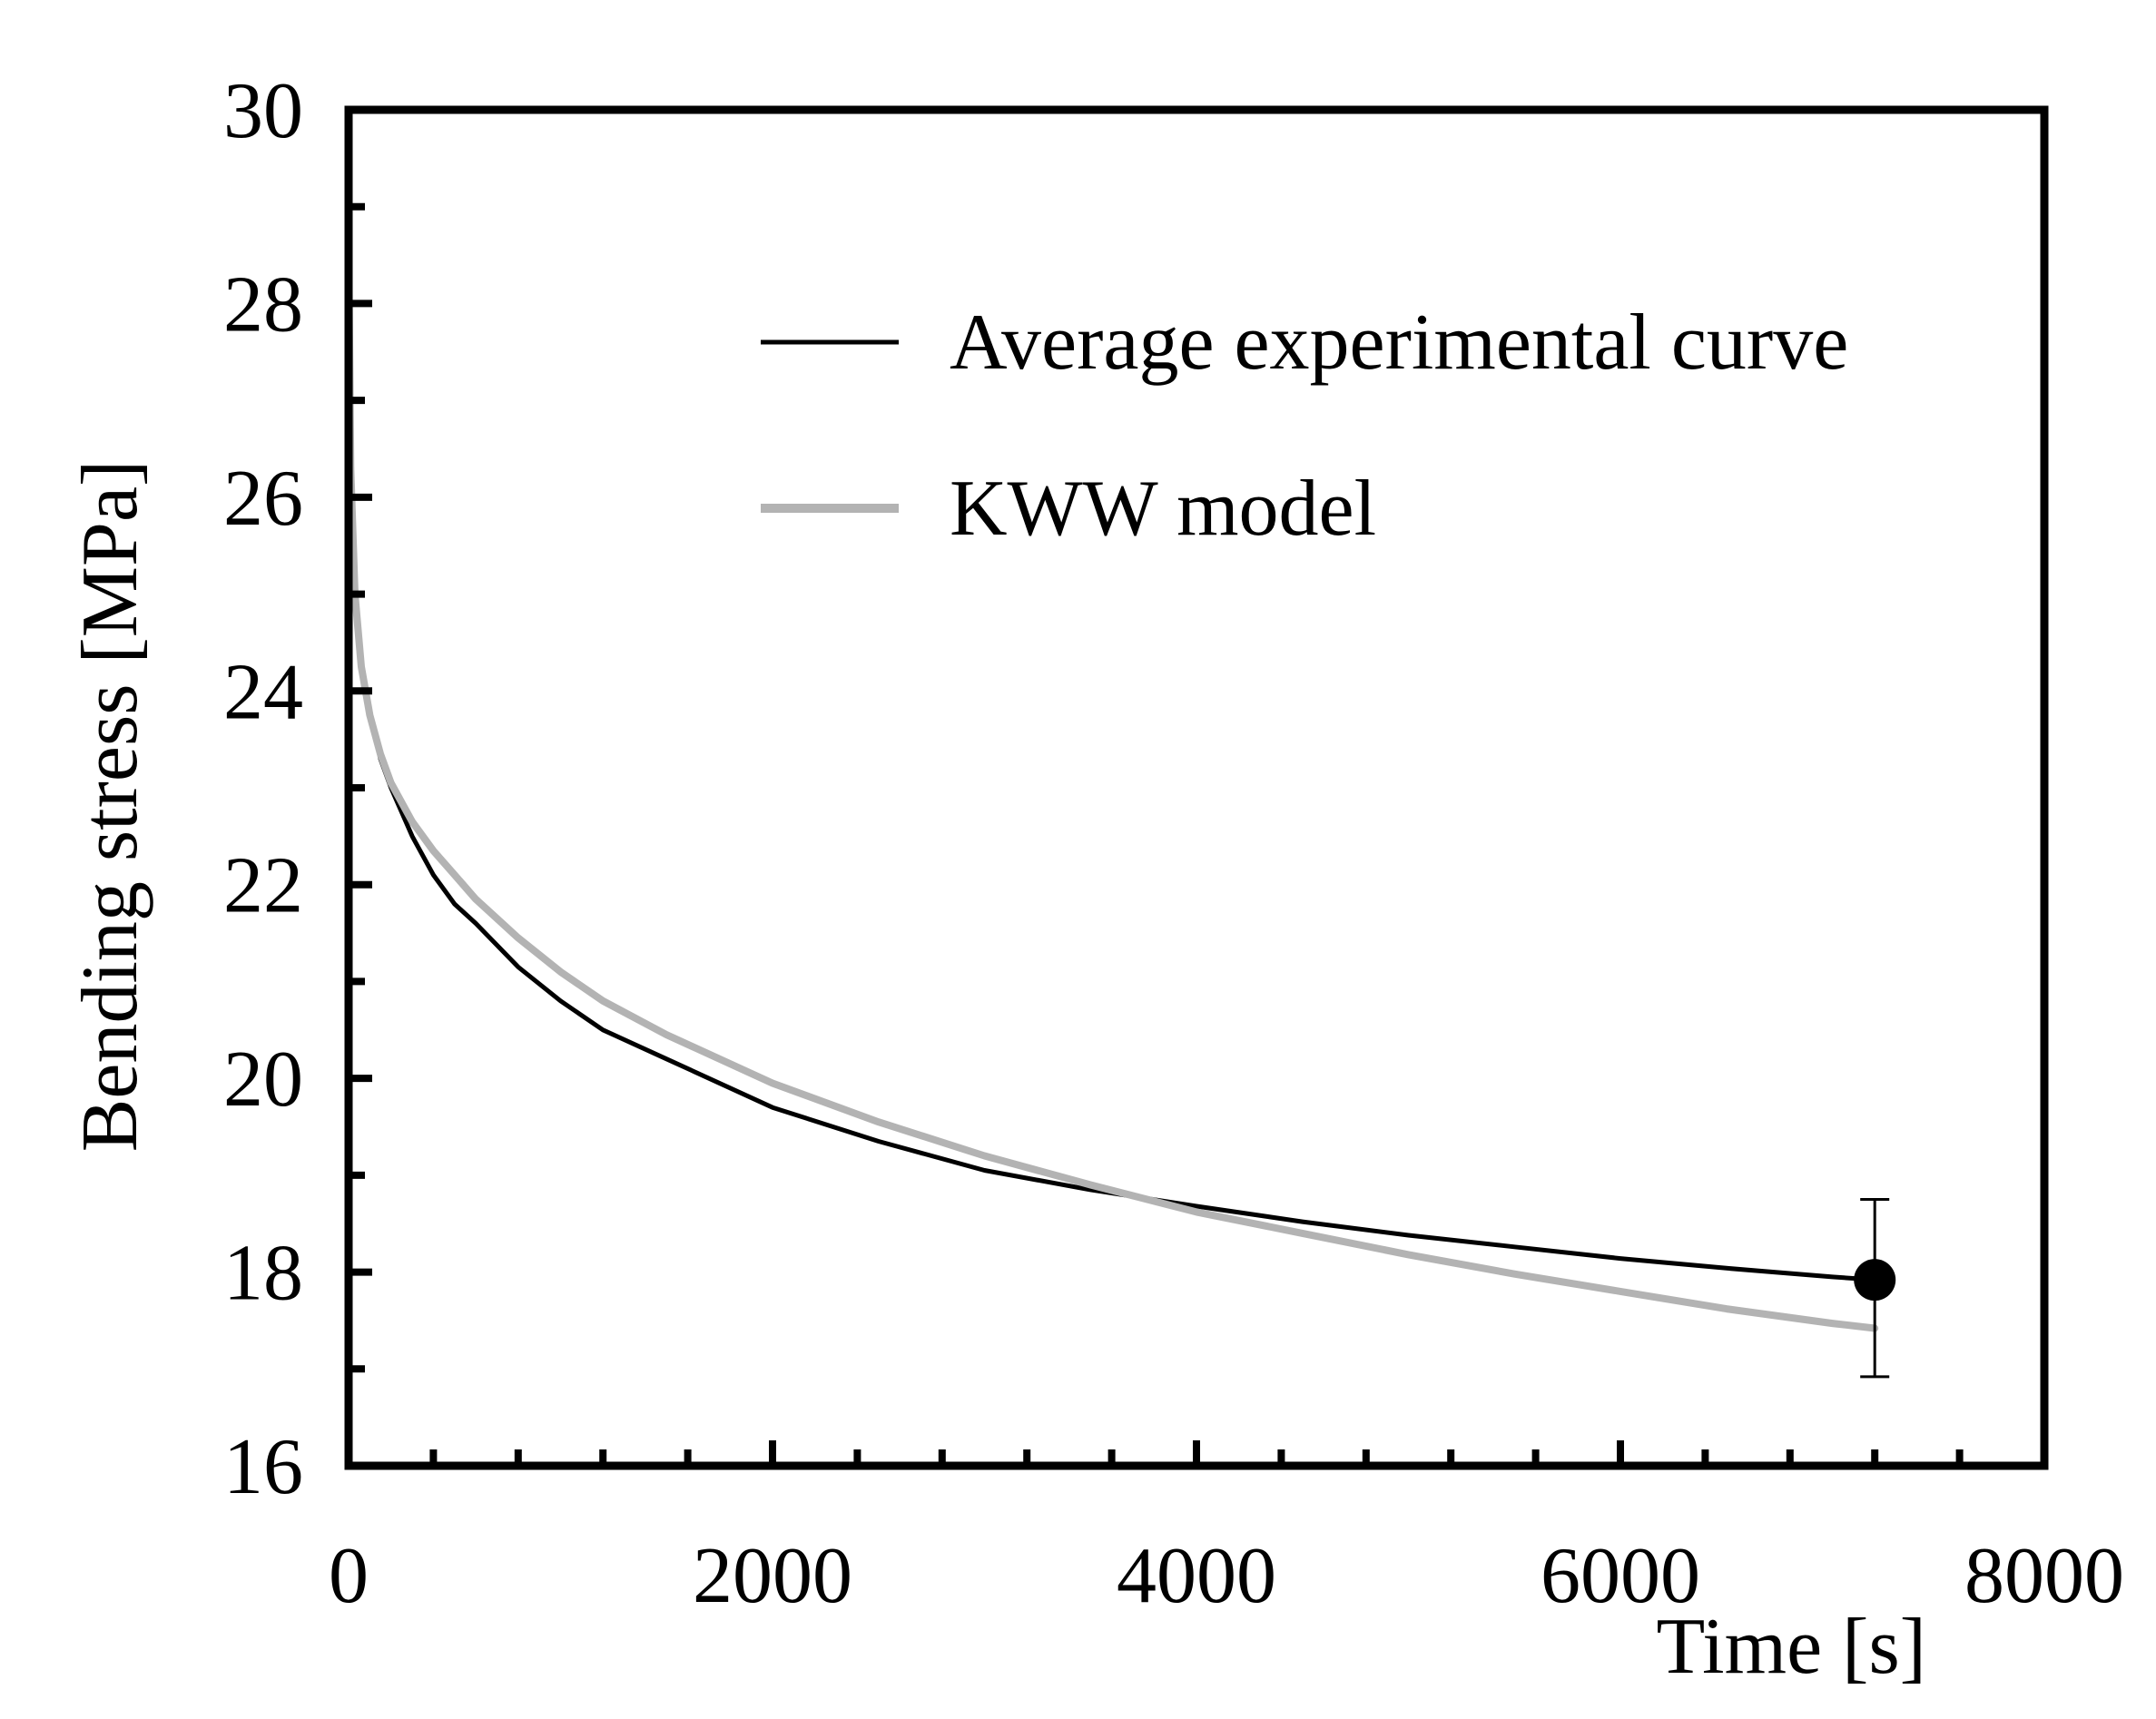  Describe the element at coordinates (263, 1467) in the screenshot. I see `y-tick-label: 16` at that location.